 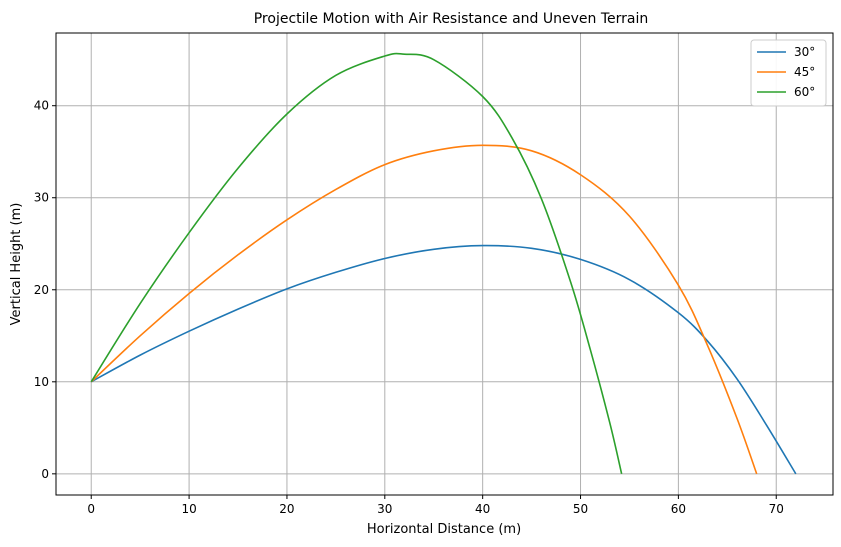 What do you see at coordinates (41, 198) in the screenshot?
I see `y-tick-label: 30` at bounding box center [41, 198].